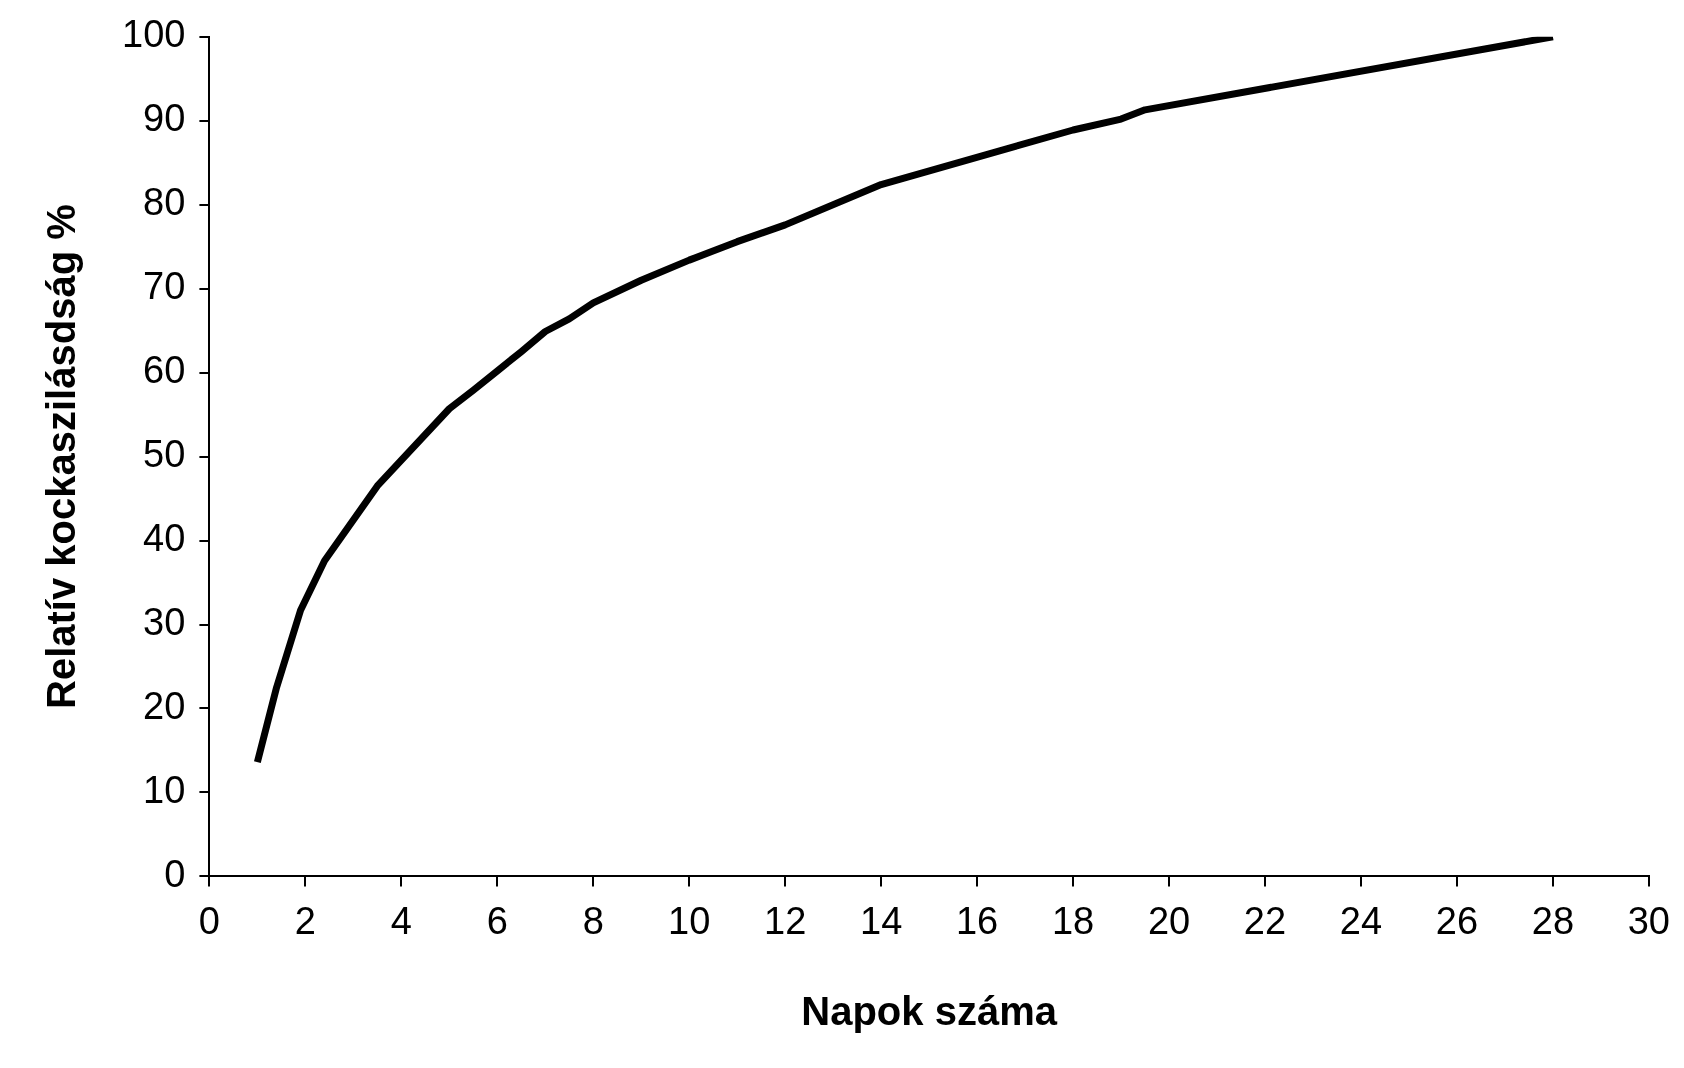  Describe the element at coordinates (305, 920) in the screenshot. I see `x-tick-label: 2` at that location.